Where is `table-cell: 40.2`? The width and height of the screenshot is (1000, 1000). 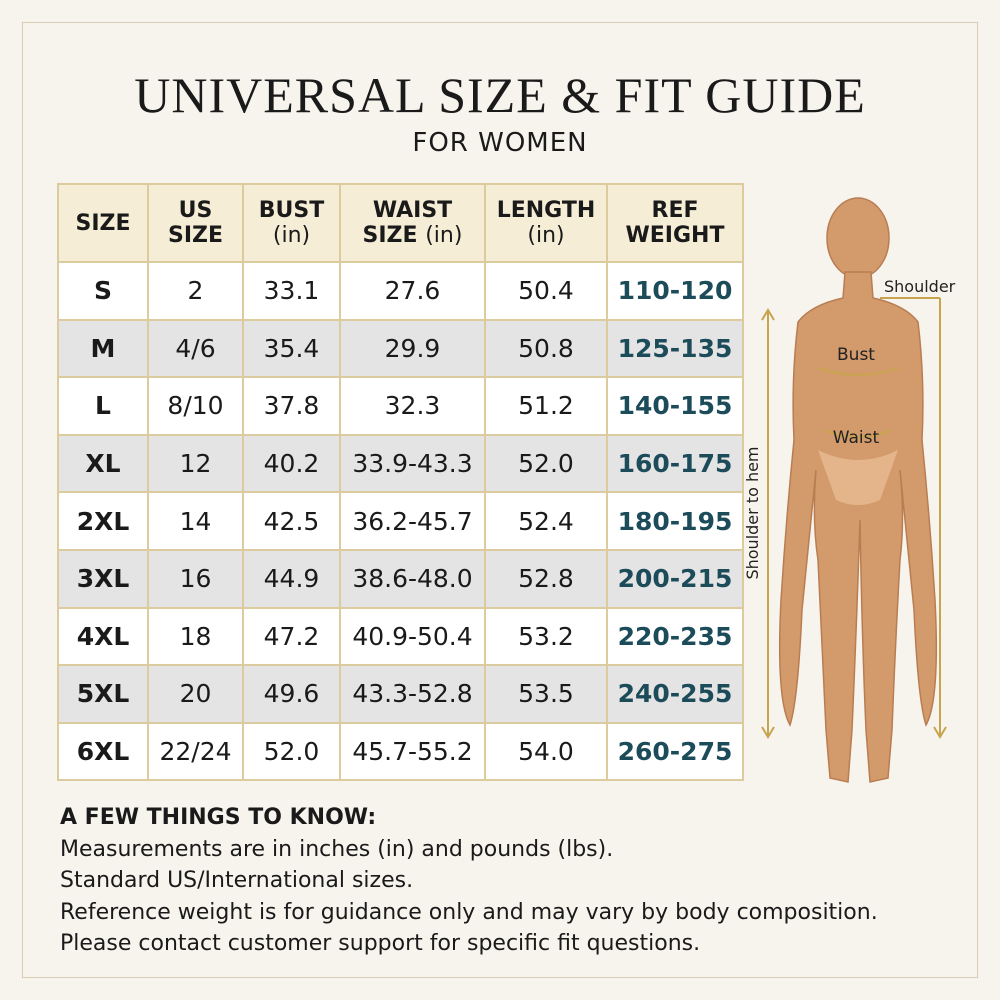 table-cell: 40.2 is located at coordinates (291, 463).